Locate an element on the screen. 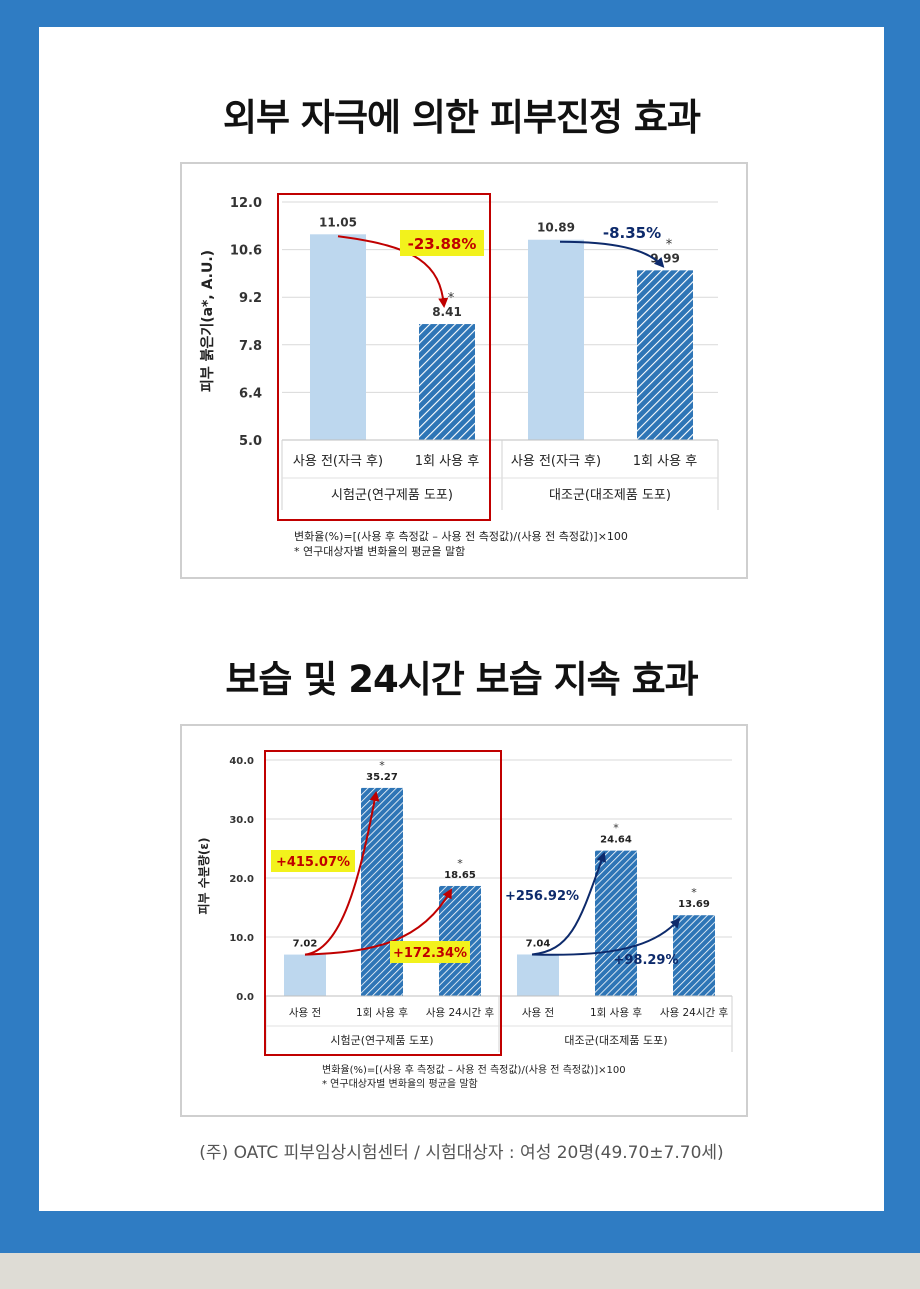 The image size is (920, 1289). y-tick-label: 10.0 is located at coordinates (241, 938).